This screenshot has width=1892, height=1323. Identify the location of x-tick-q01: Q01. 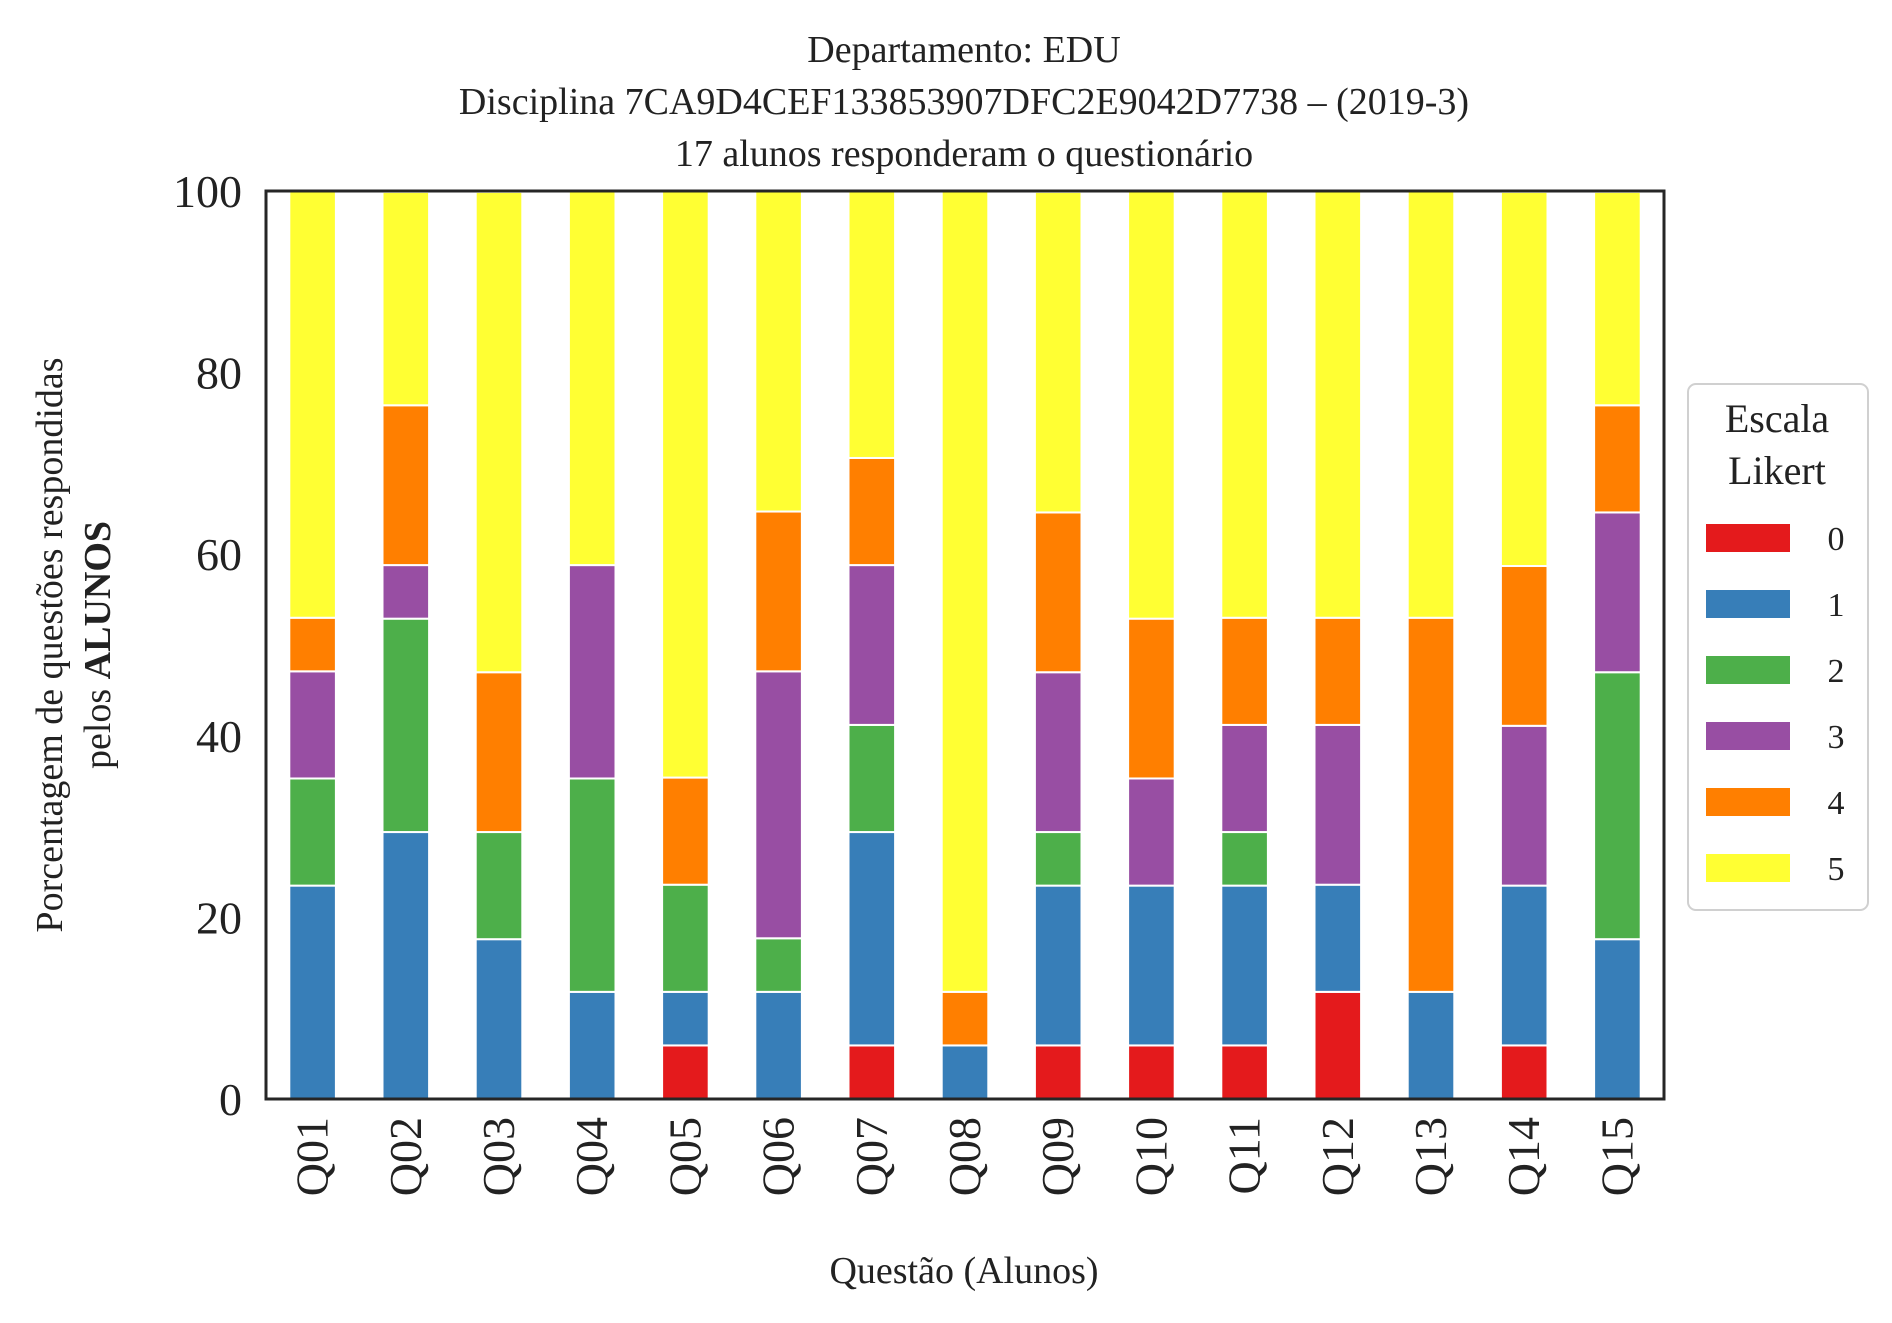
(312, 1156).